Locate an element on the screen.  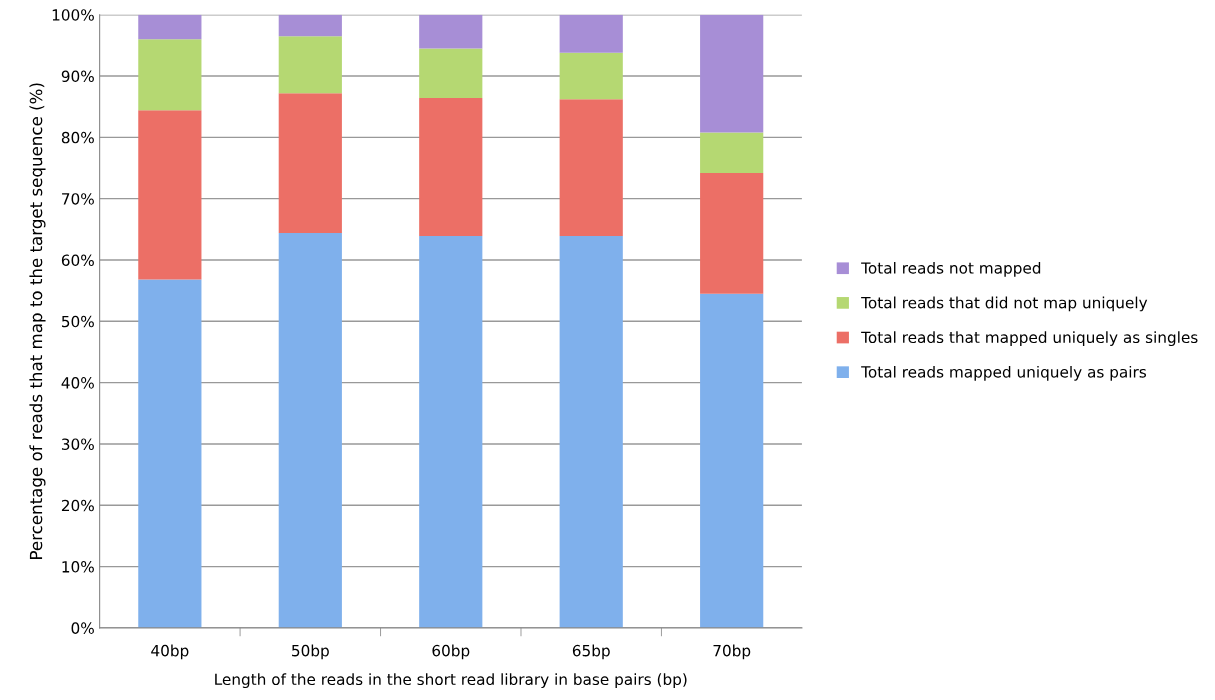
x-axis-title: Length of the reads in the short read library in base pairs (bp) is located at coordinates (451, 681).